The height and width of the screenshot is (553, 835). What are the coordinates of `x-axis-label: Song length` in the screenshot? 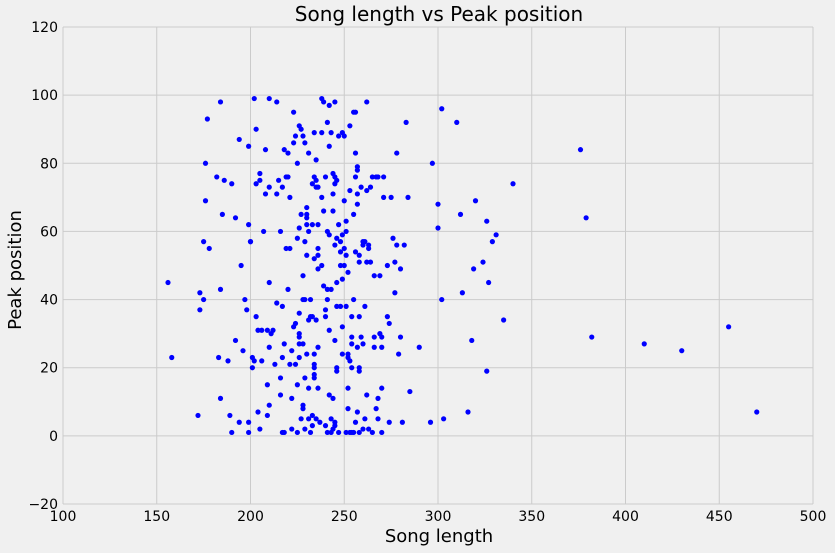 It's located at (439, 536).